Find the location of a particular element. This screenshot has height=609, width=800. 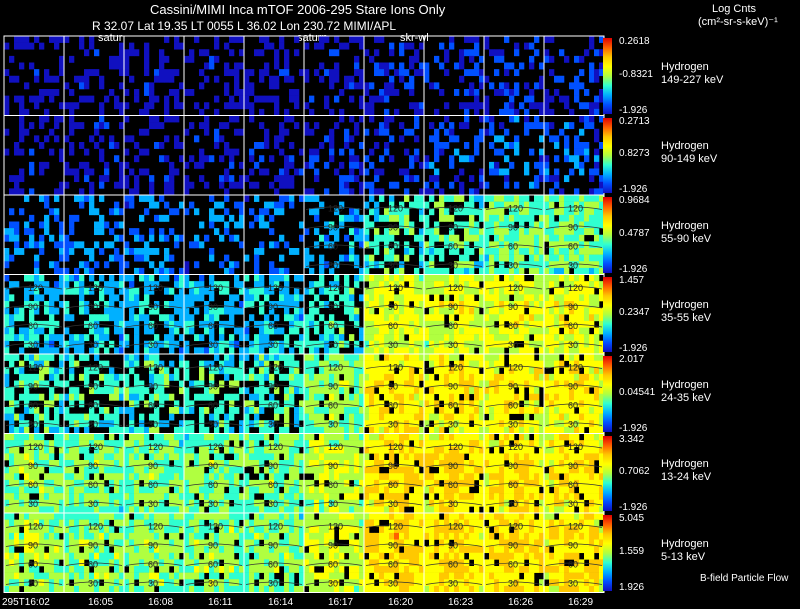

contour-line is located at coordinates (94, 386).